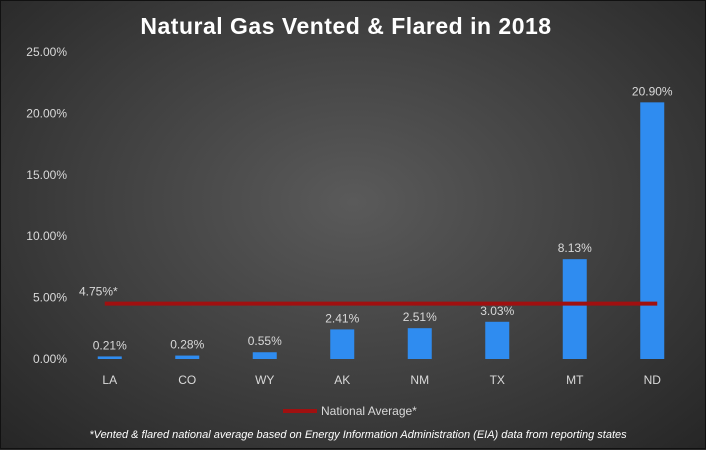 The image size is (706, 450). I want to click on national-average-label: 4.75%*, so click(98, 292).